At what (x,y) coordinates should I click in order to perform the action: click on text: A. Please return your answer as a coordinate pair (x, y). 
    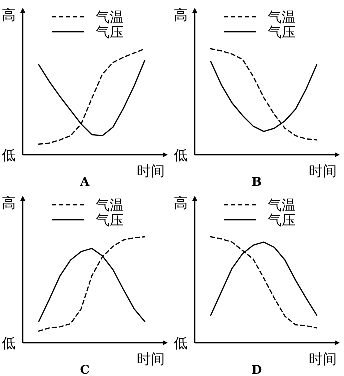
    Looking at the image, I should click on (84, 182).